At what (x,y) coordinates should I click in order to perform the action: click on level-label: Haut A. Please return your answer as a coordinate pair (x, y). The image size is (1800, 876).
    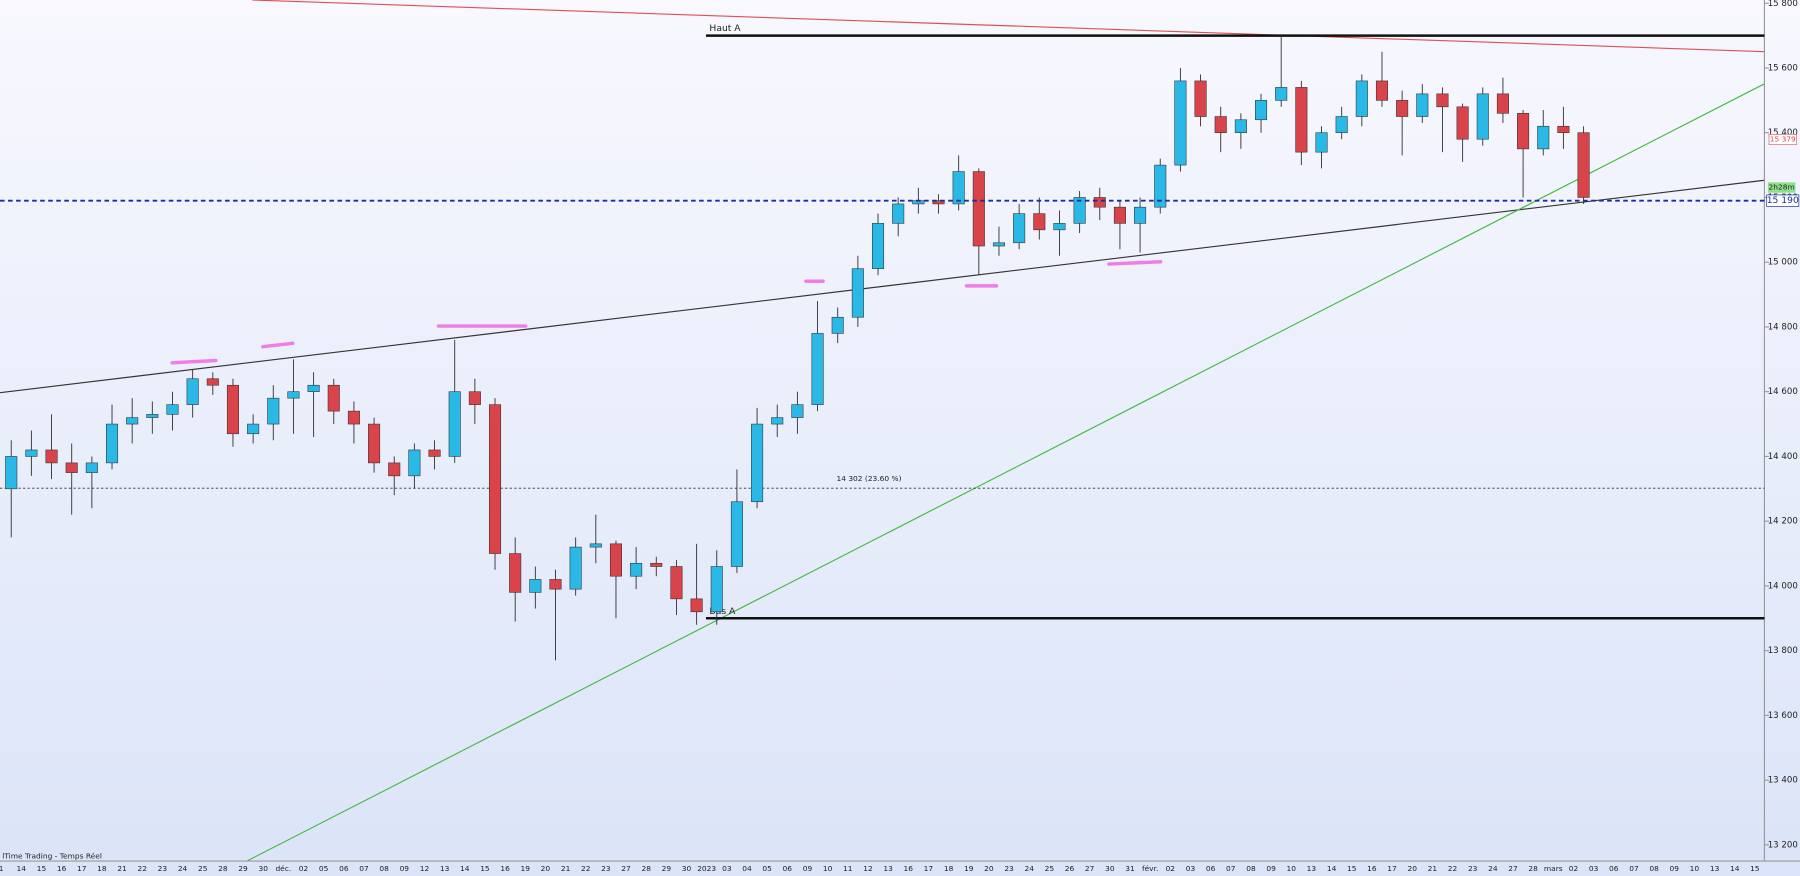
    Looking at the image, I should click on (725, 28).